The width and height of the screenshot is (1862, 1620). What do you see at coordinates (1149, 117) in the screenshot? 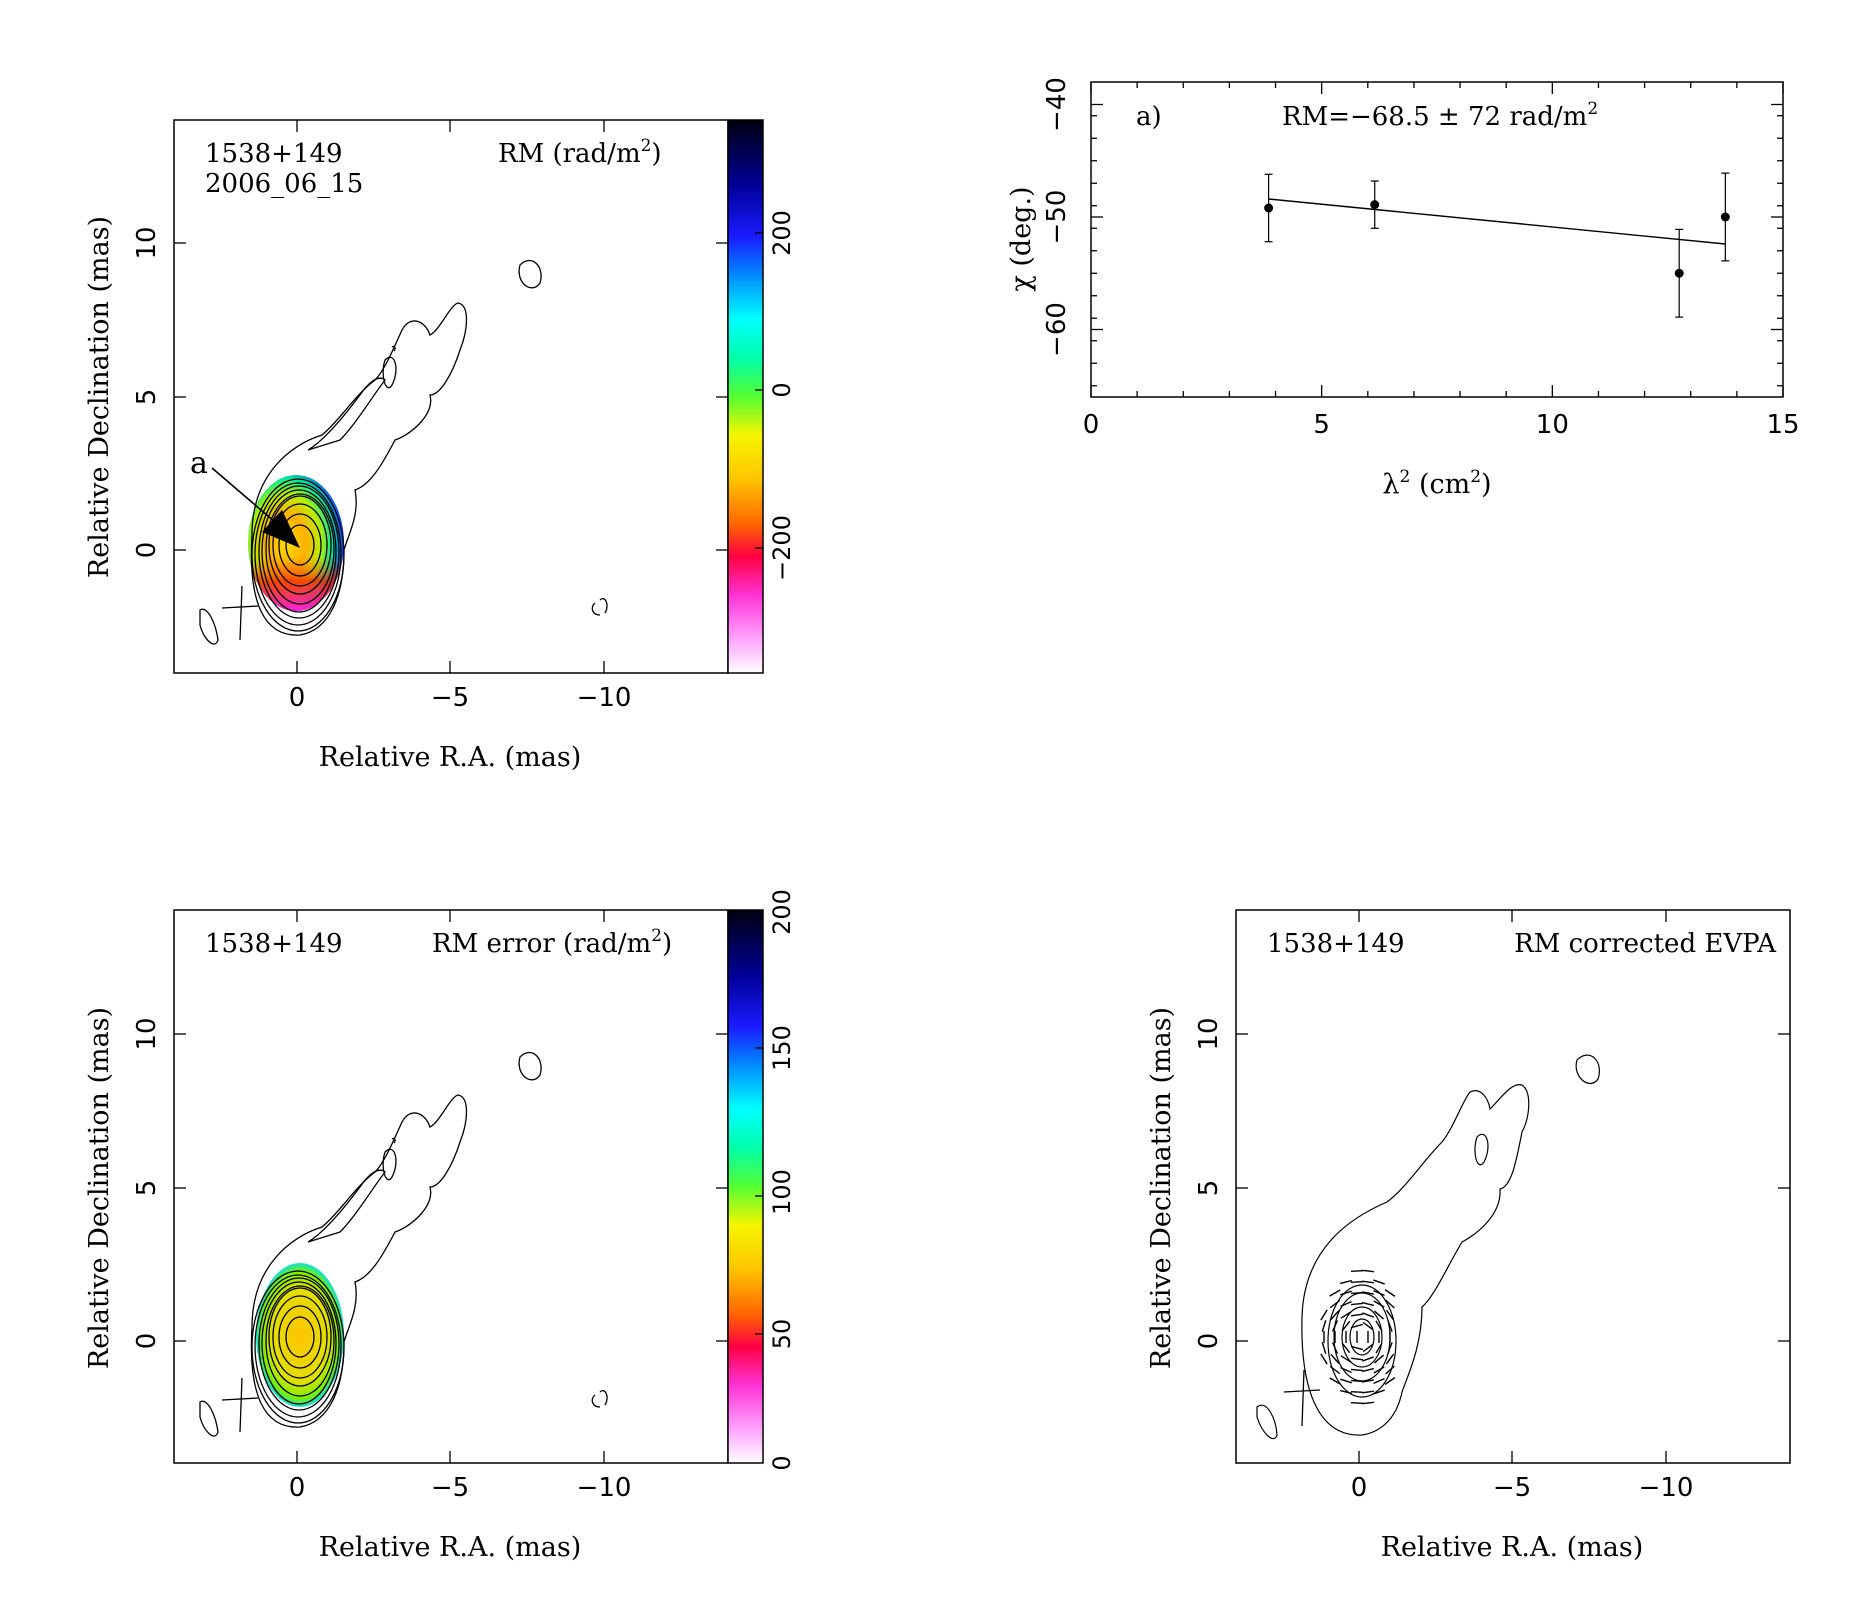
I see `fit-panel-tag: a)` at bounding box center [1149, 117].